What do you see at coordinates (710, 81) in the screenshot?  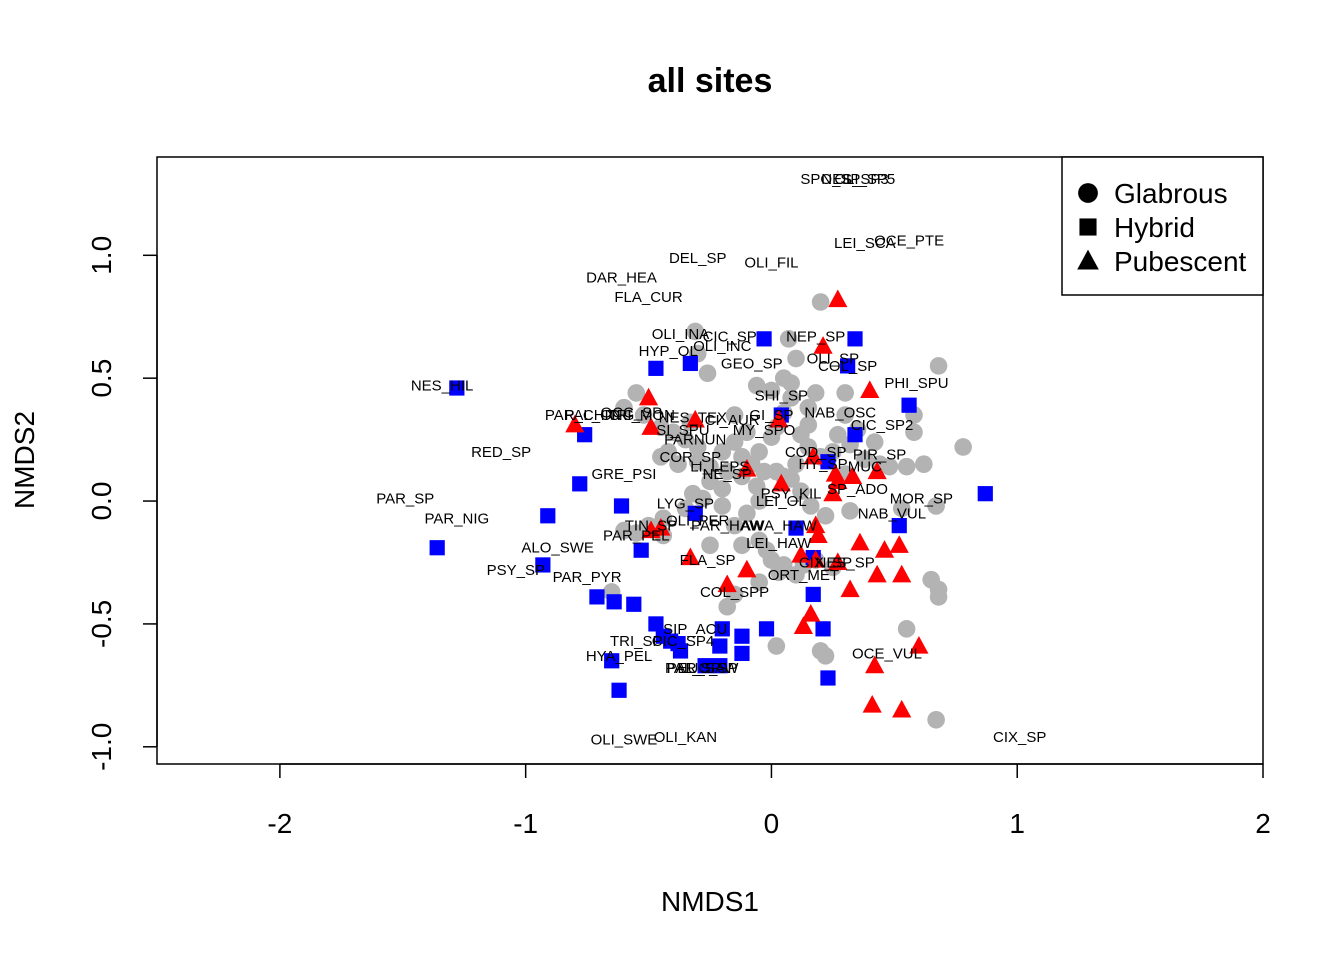 I see `chart-title: all sites` at bounding box center [710, 81].